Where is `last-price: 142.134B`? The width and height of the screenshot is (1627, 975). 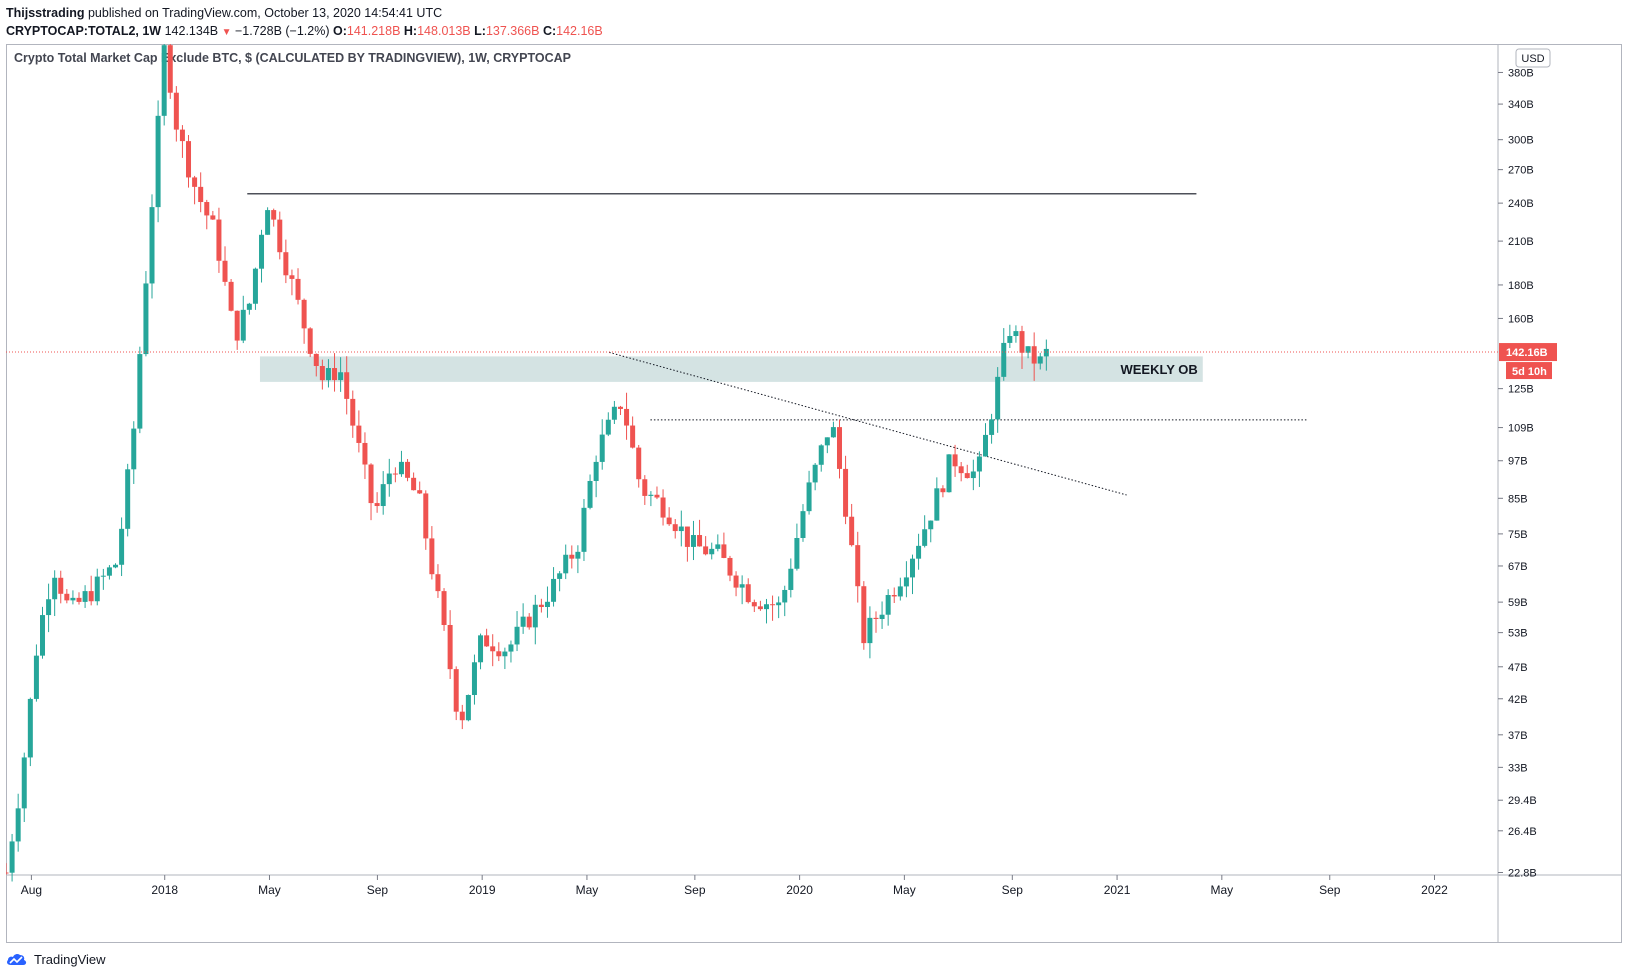
last-price: 142.134B is located at coordinates (191, 31).